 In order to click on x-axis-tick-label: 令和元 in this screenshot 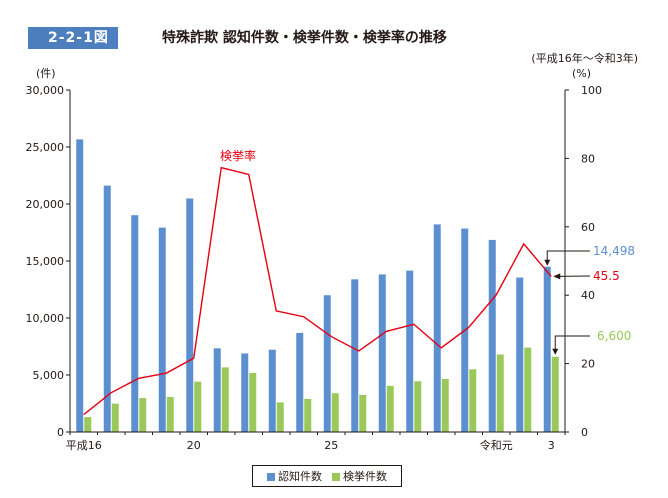, I will do `click(496, 445)`.